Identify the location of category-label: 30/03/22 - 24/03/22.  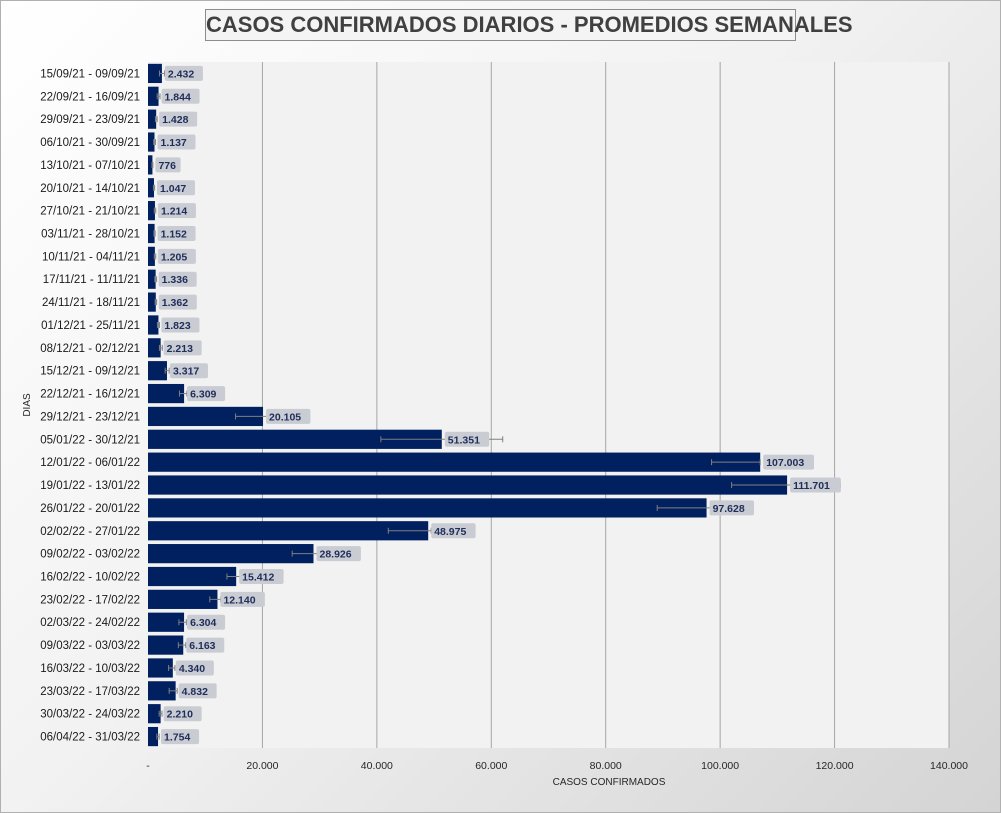
(90, 715).